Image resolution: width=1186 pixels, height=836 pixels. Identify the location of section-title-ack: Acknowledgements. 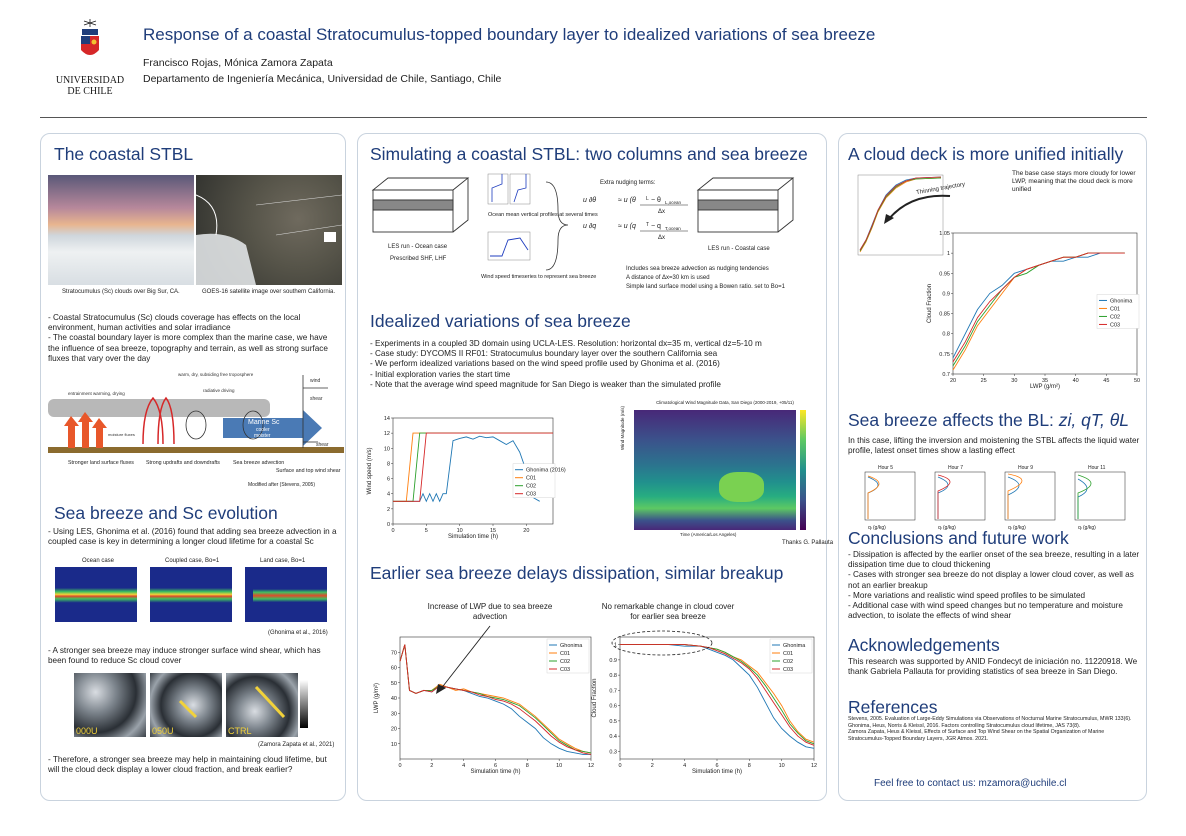
(924, 645).